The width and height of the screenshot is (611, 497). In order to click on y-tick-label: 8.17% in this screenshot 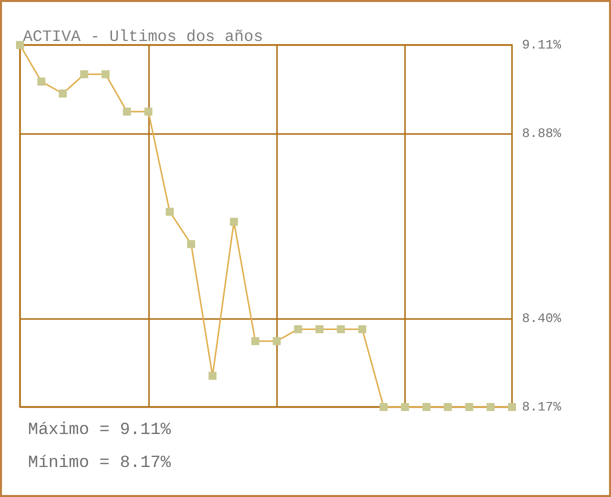, I will do `click(542, 407)`.